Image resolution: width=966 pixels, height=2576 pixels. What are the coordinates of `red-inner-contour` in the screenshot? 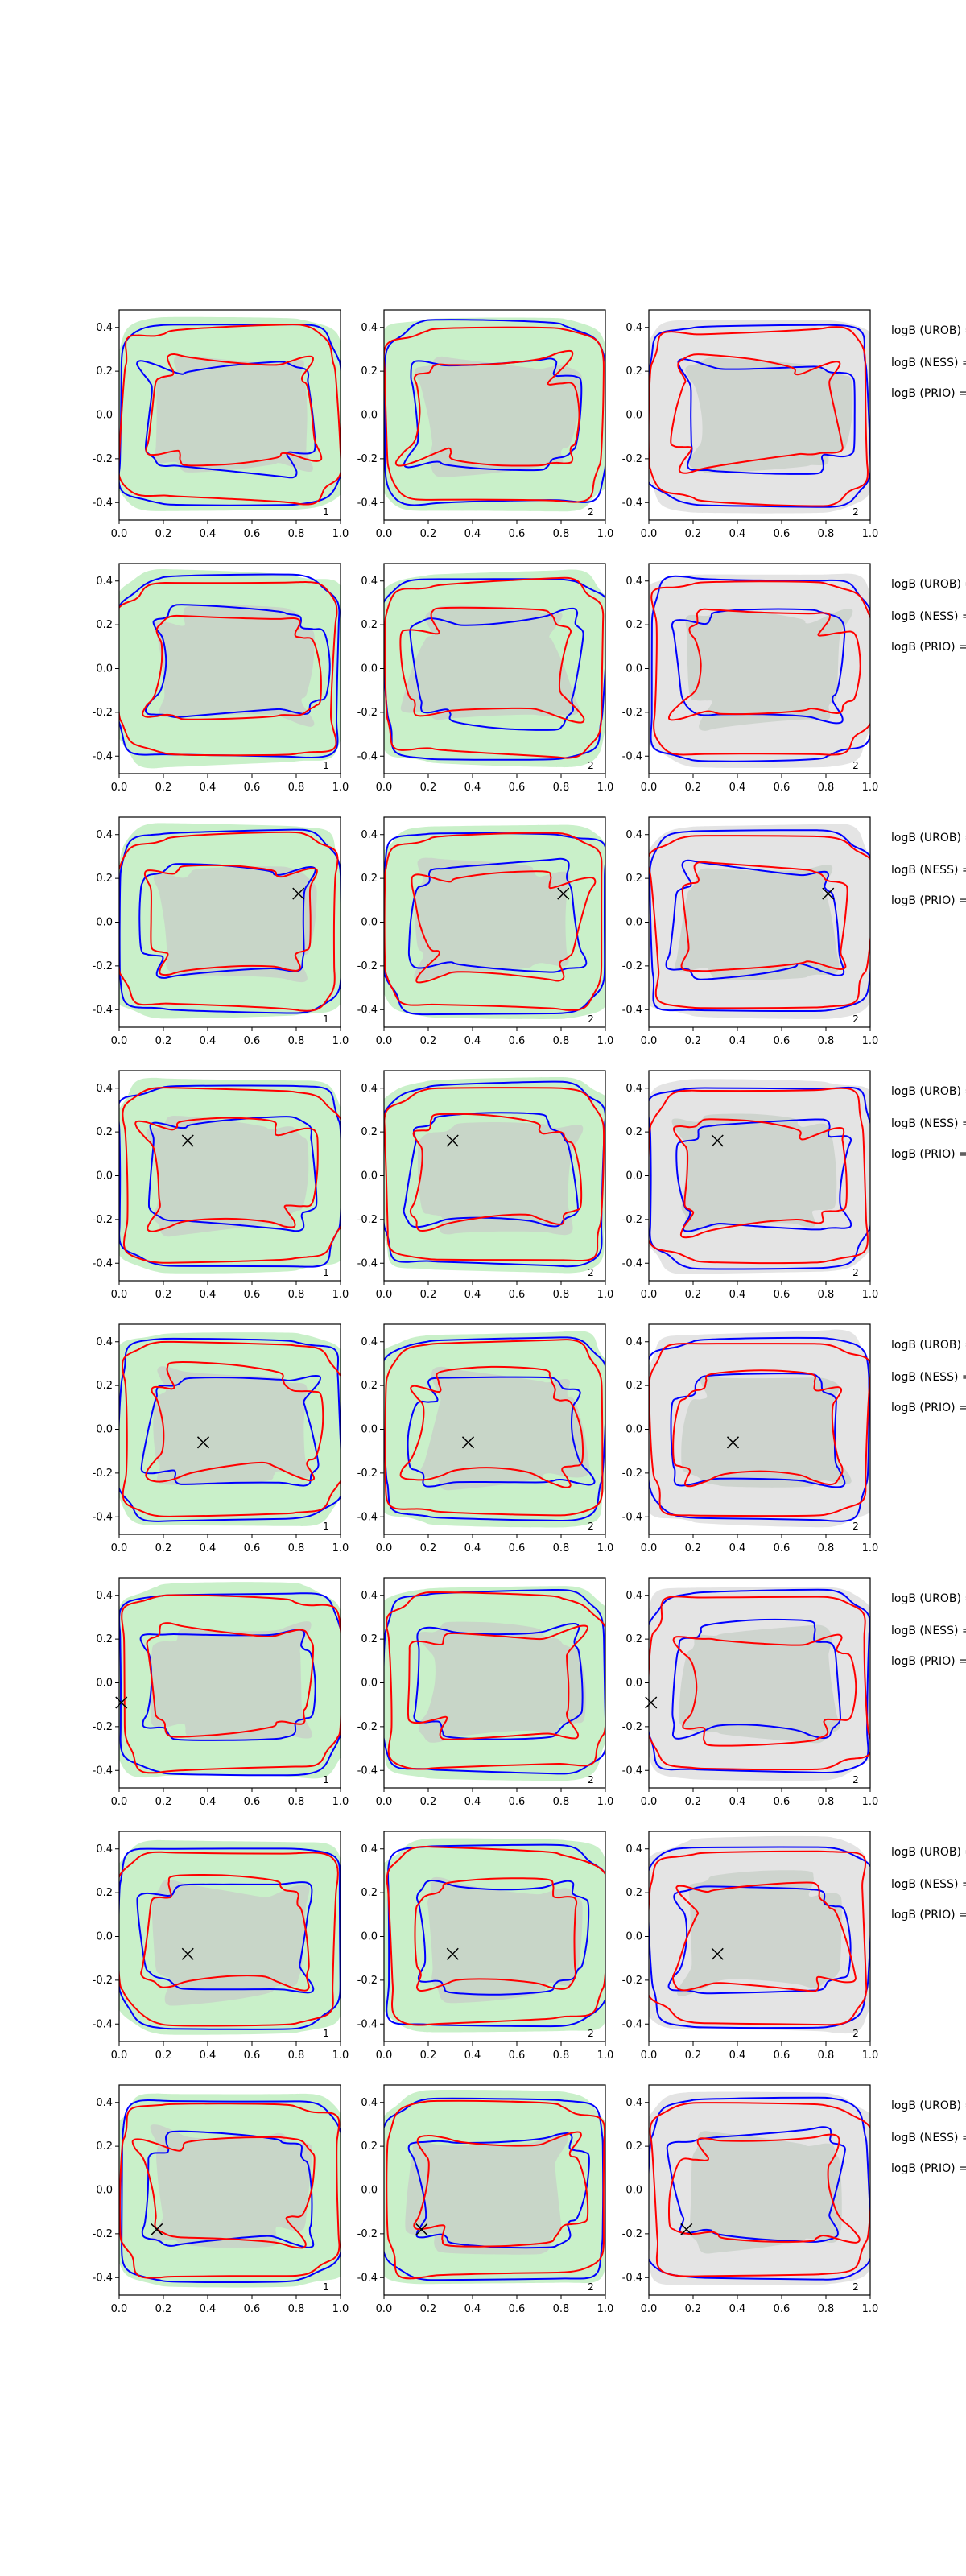 It's located at (504, 927).